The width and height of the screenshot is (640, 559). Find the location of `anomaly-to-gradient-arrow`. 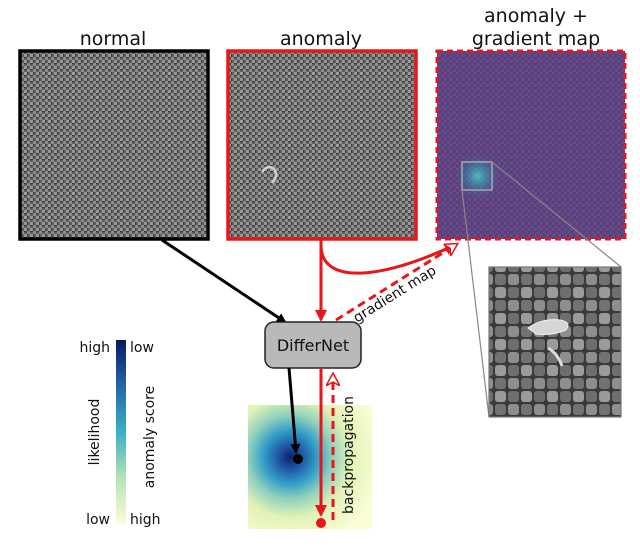

anomaly-to-gradient-arrow is located at coordinates (388, 259).